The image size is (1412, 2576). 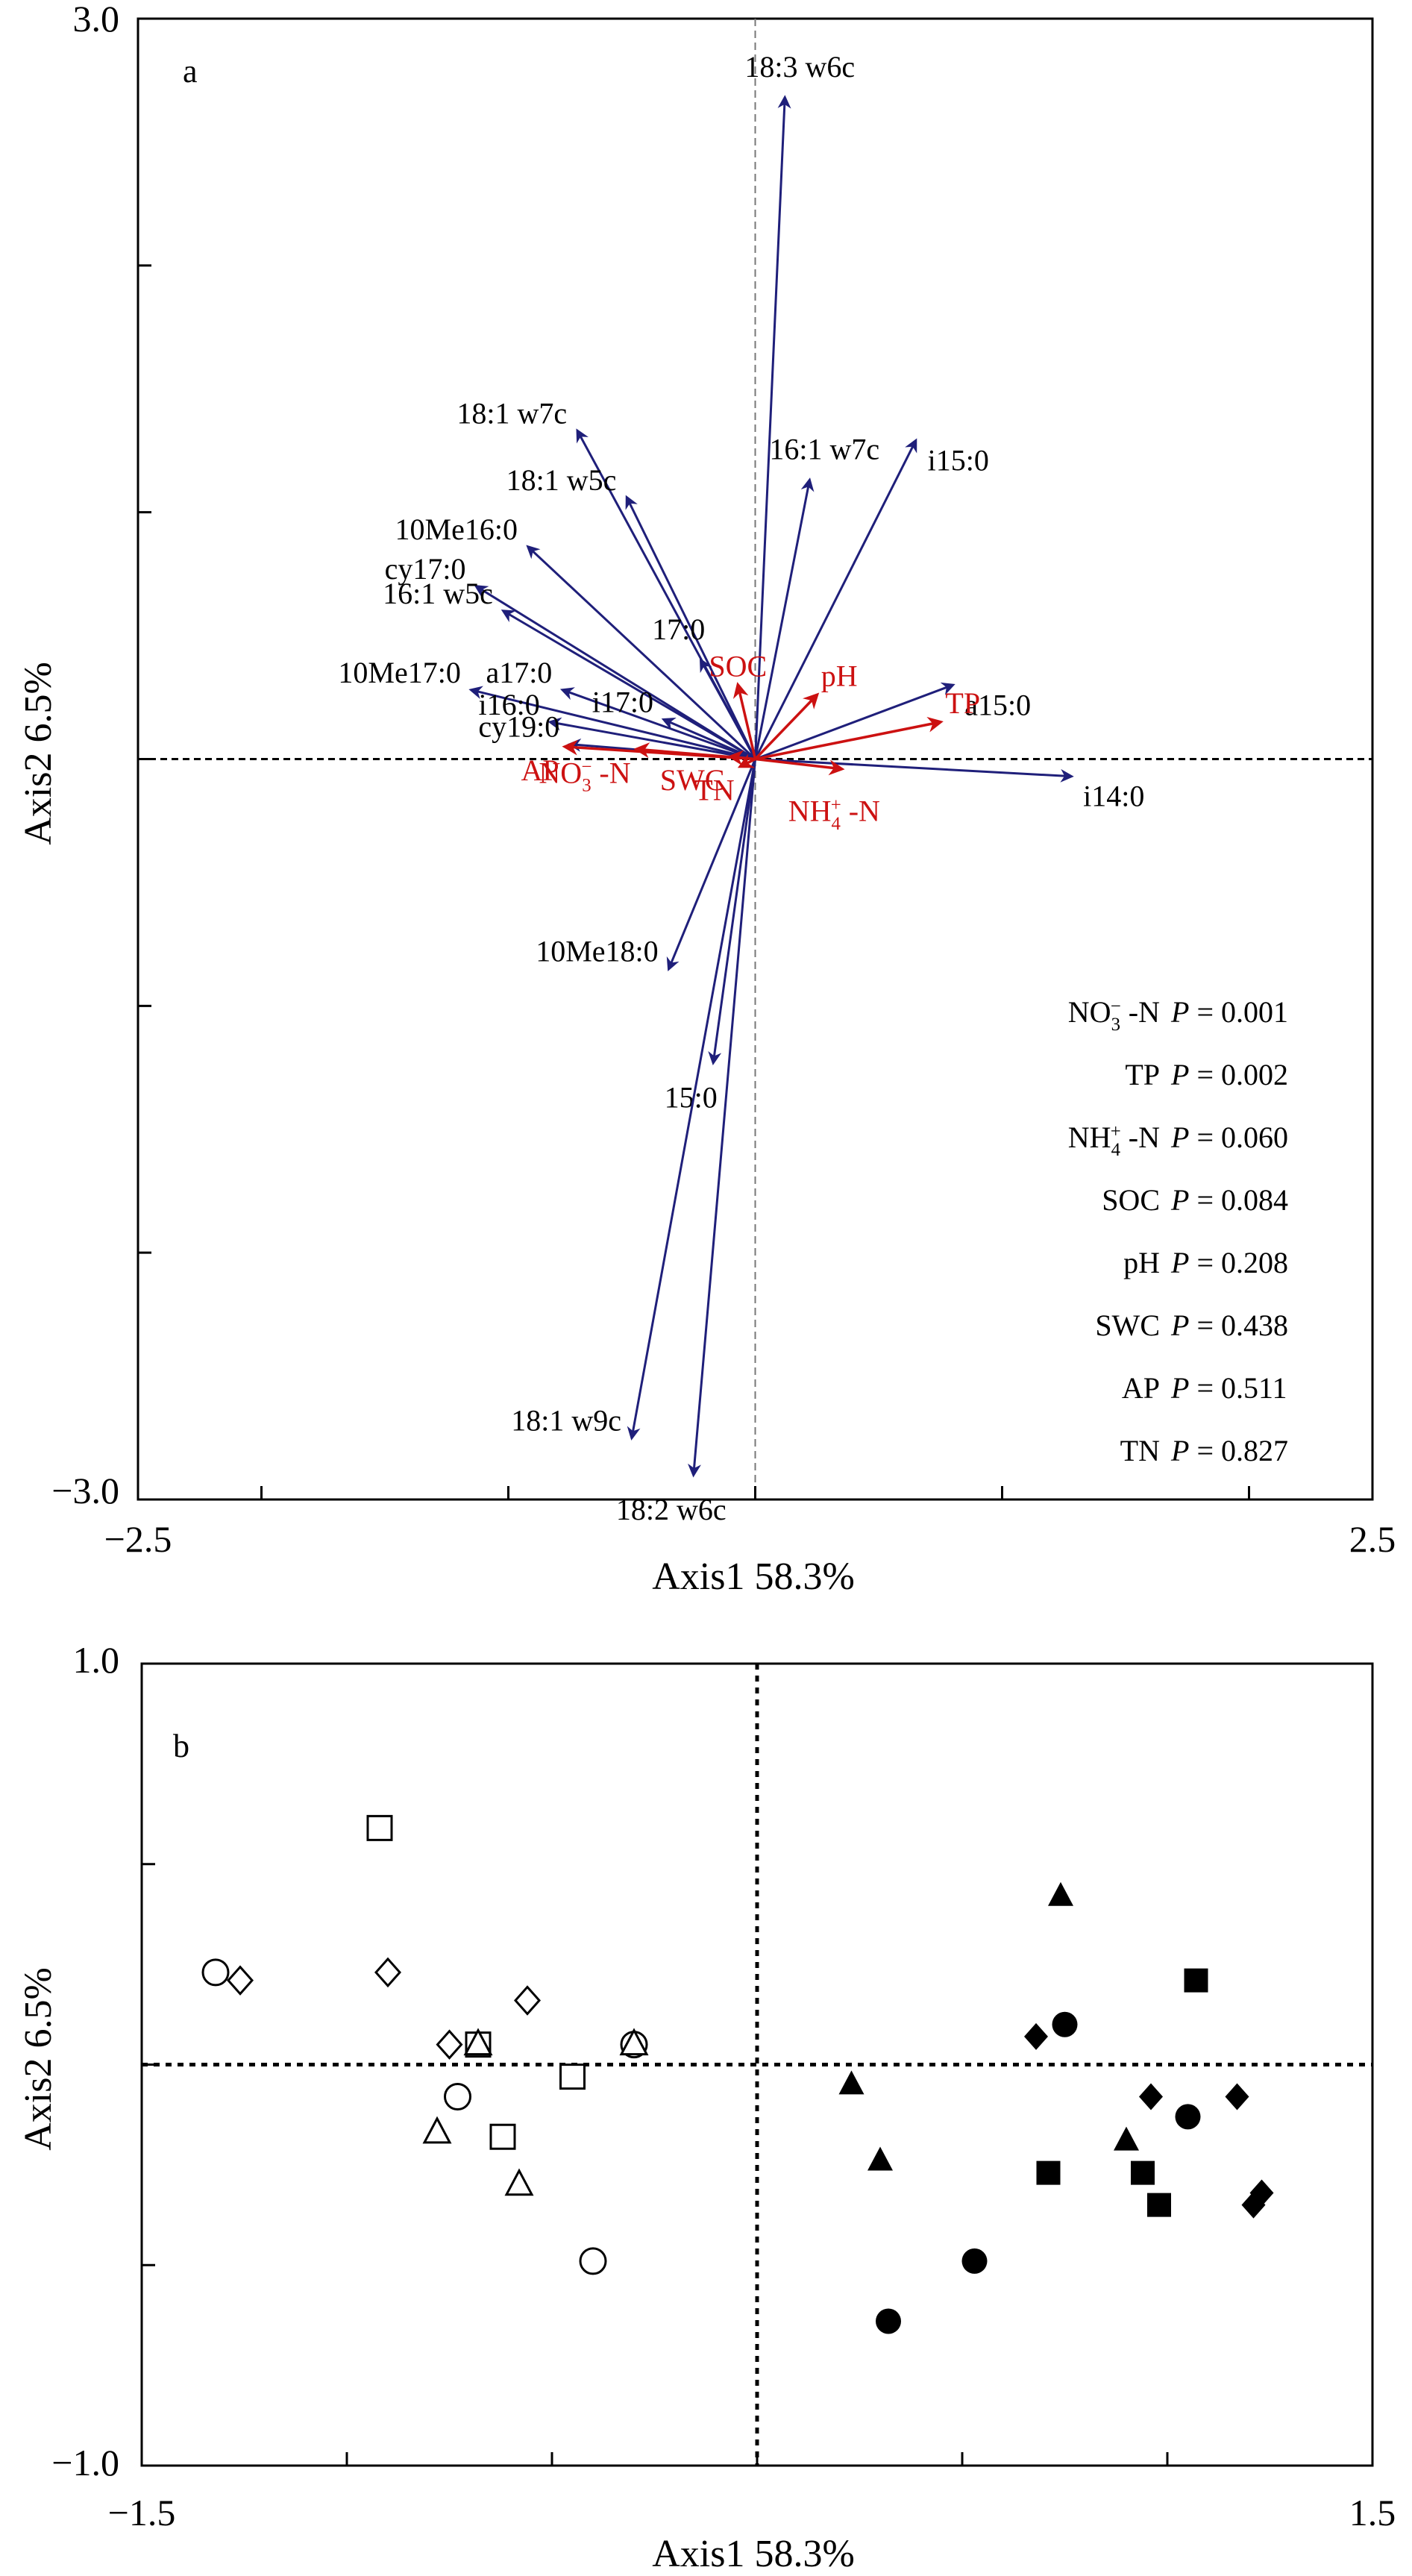 What do you see at coordinates (738, 704) in the screenshot?
I see `env-arrow-soc: SOC` at bounding box center [738, 704].